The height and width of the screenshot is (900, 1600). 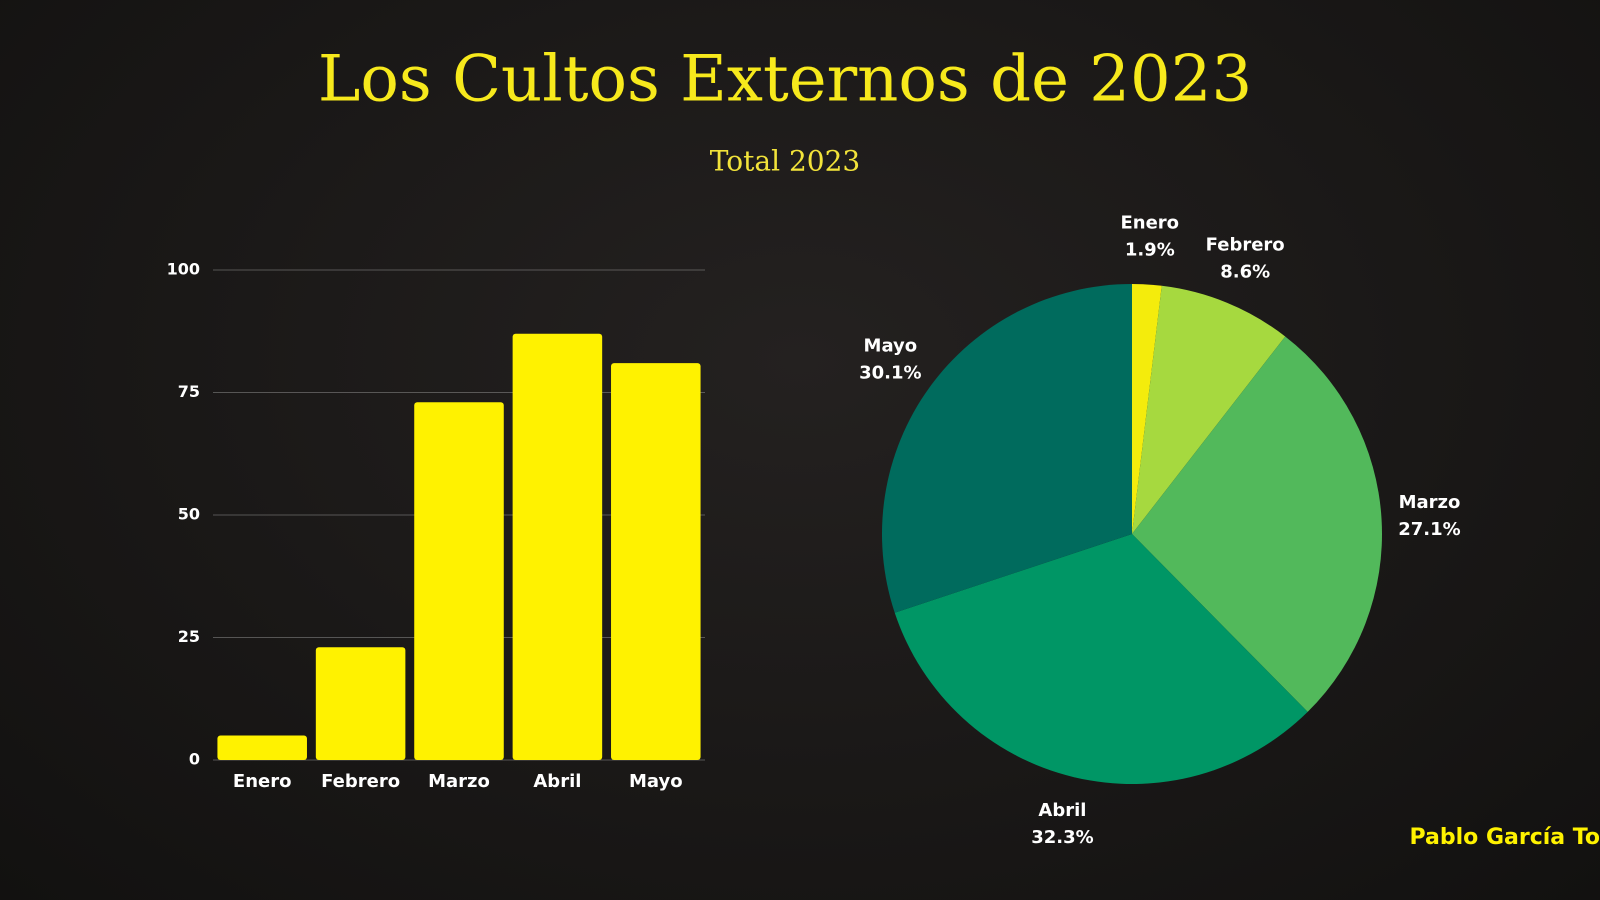 I want to click on slice-label: Enero, so click(x=1149, y=223).